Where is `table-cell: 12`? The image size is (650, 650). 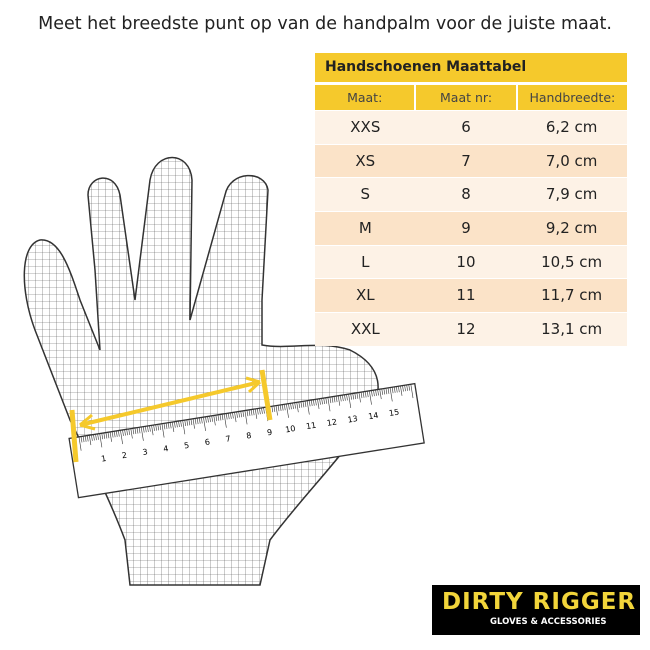
table-cell: 12 is located at coordinates (466, 329).